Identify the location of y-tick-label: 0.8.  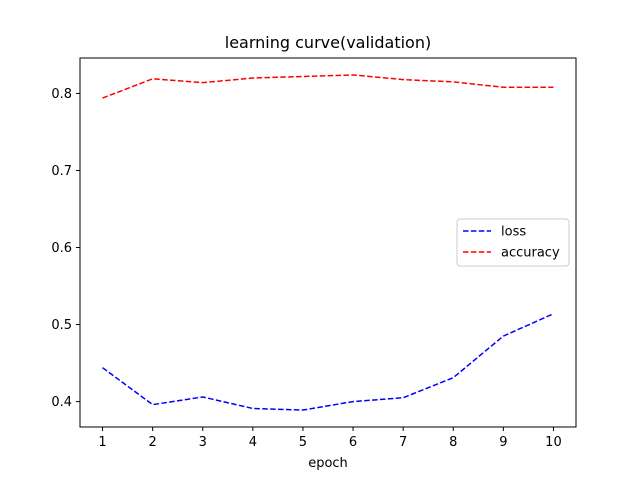
(61, 94).